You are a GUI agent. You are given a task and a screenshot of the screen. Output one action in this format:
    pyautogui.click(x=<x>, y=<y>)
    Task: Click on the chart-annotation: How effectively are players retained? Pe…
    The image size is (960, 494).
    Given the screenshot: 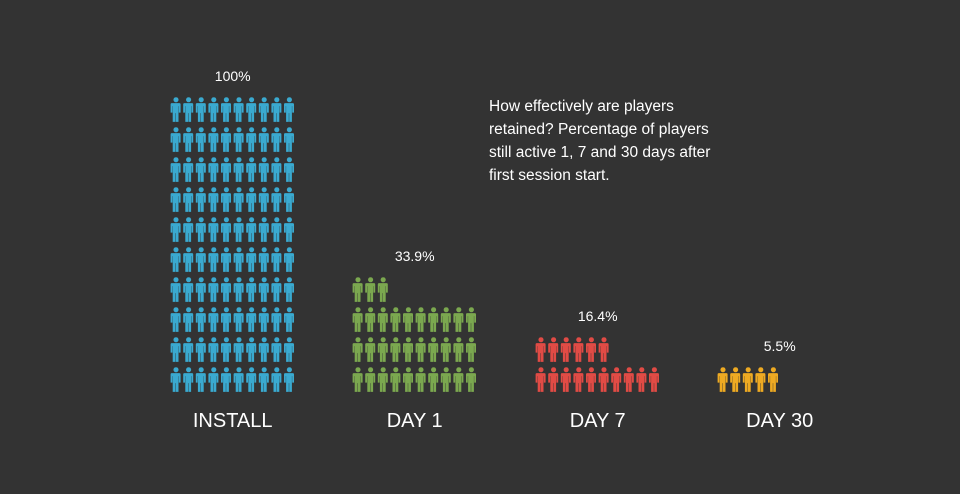 What is the action you would take?
    pyautogui.click(x=600, y=141)
    